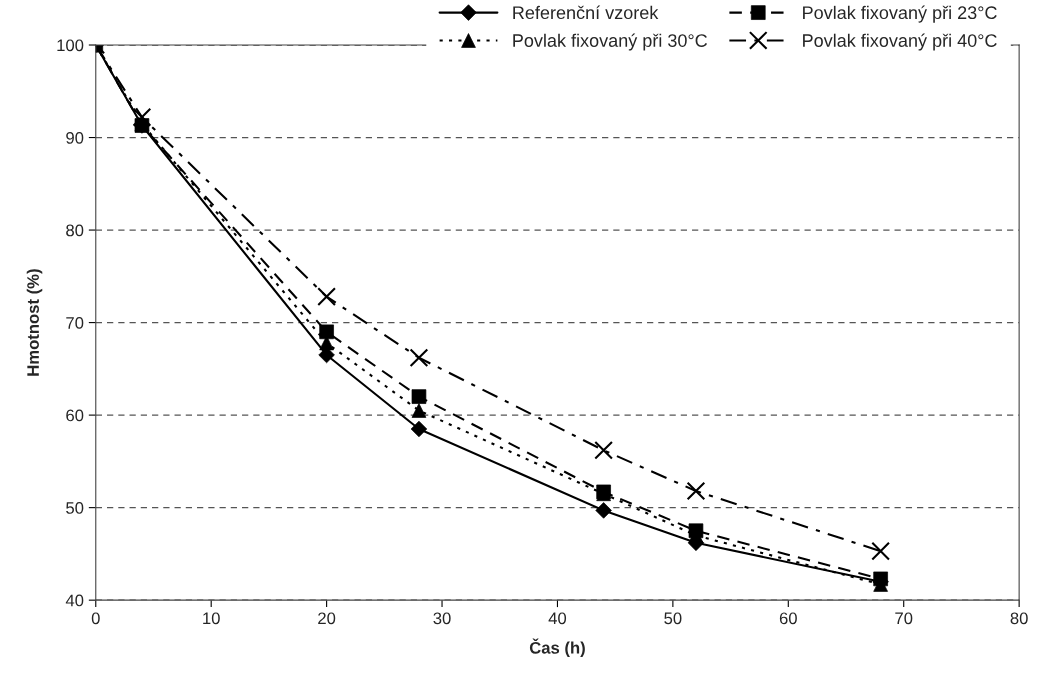  What do you see at coordinates (95, 618) in the screenshot?
I see `x-tick-label: 0` at bounding box center [95, 618].